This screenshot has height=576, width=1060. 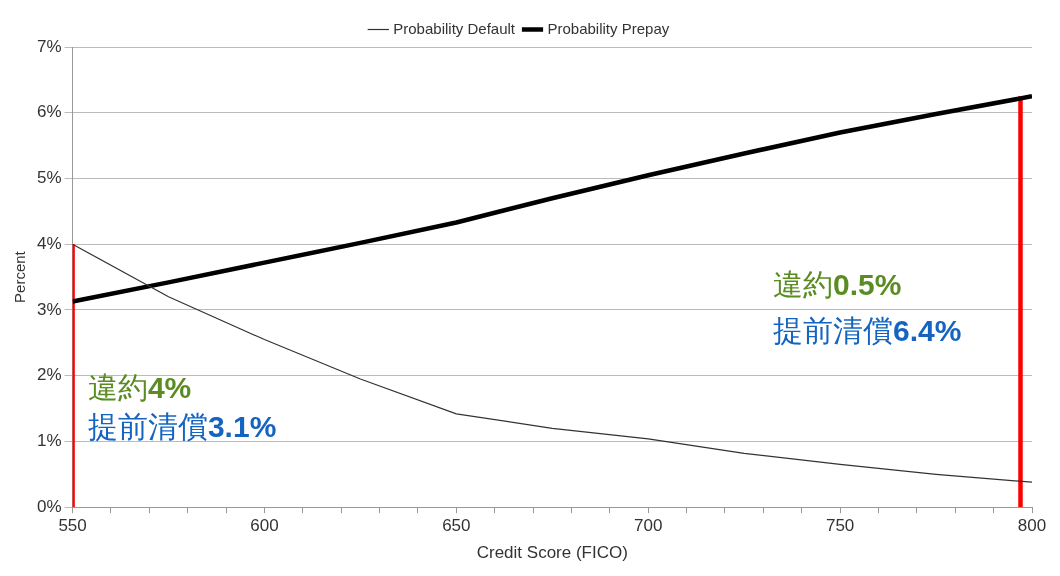 I want to click on x-axis-title: Credit Score (FICO), so click(x=552, y=553).